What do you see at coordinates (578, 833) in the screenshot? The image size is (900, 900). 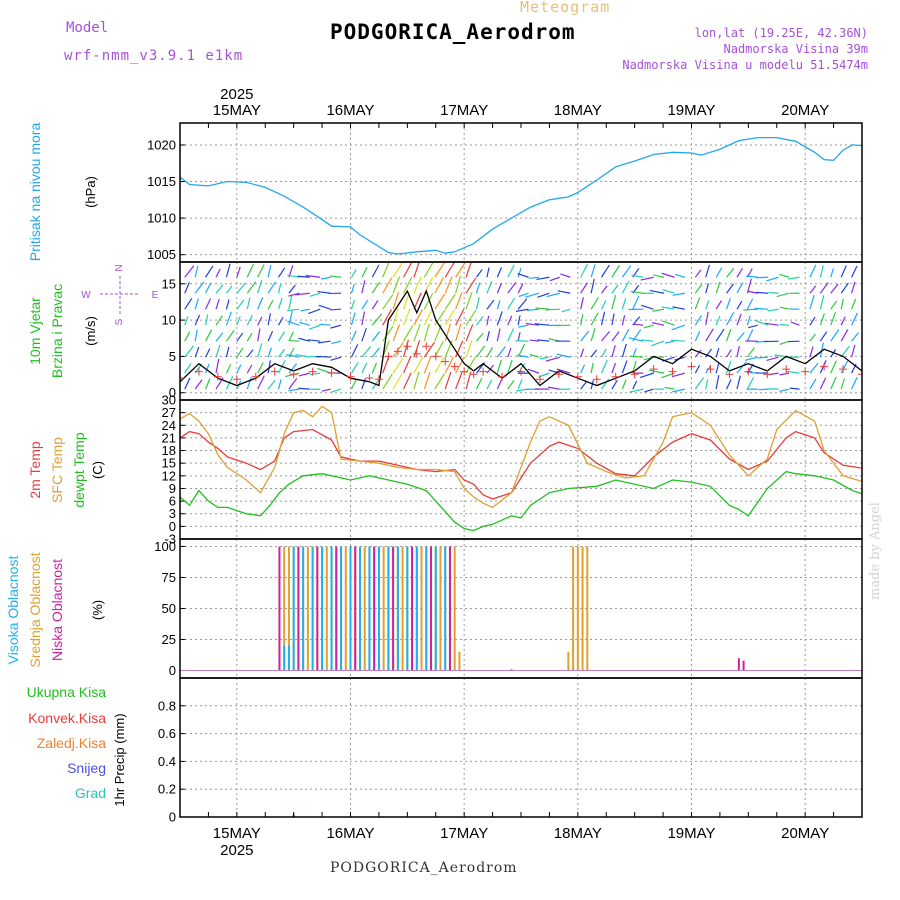 I see `day-label-bottom: 18MAY` at bounding box center [578, 833].